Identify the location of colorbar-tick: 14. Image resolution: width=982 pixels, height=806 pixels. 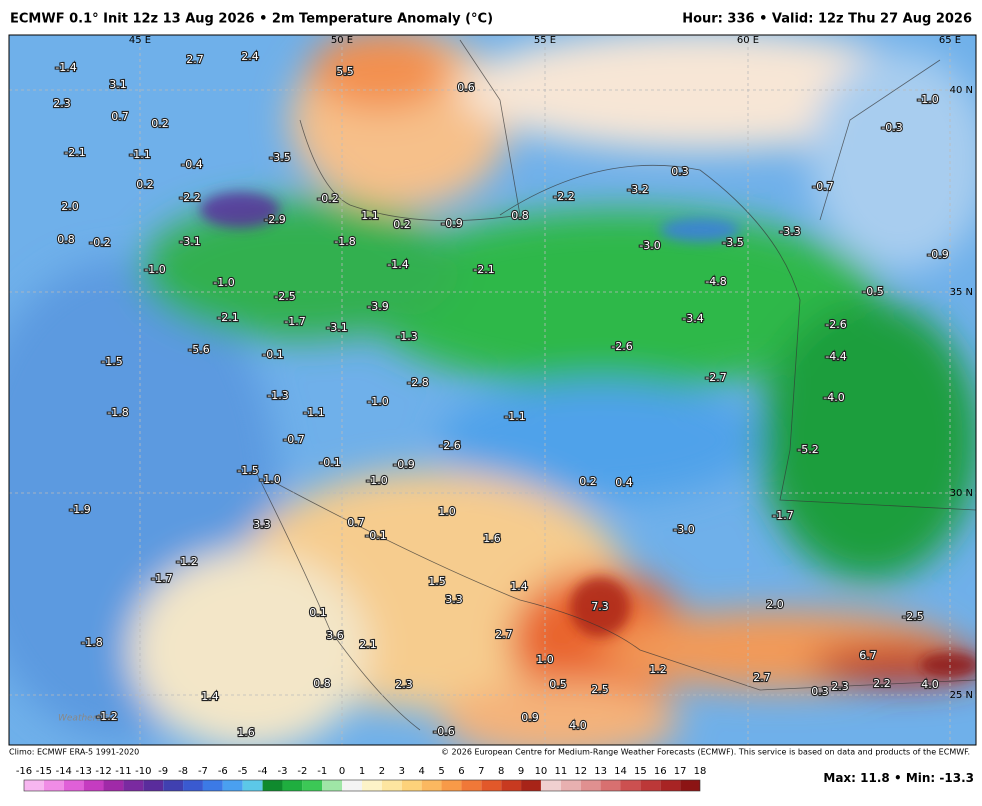
(620, 771).